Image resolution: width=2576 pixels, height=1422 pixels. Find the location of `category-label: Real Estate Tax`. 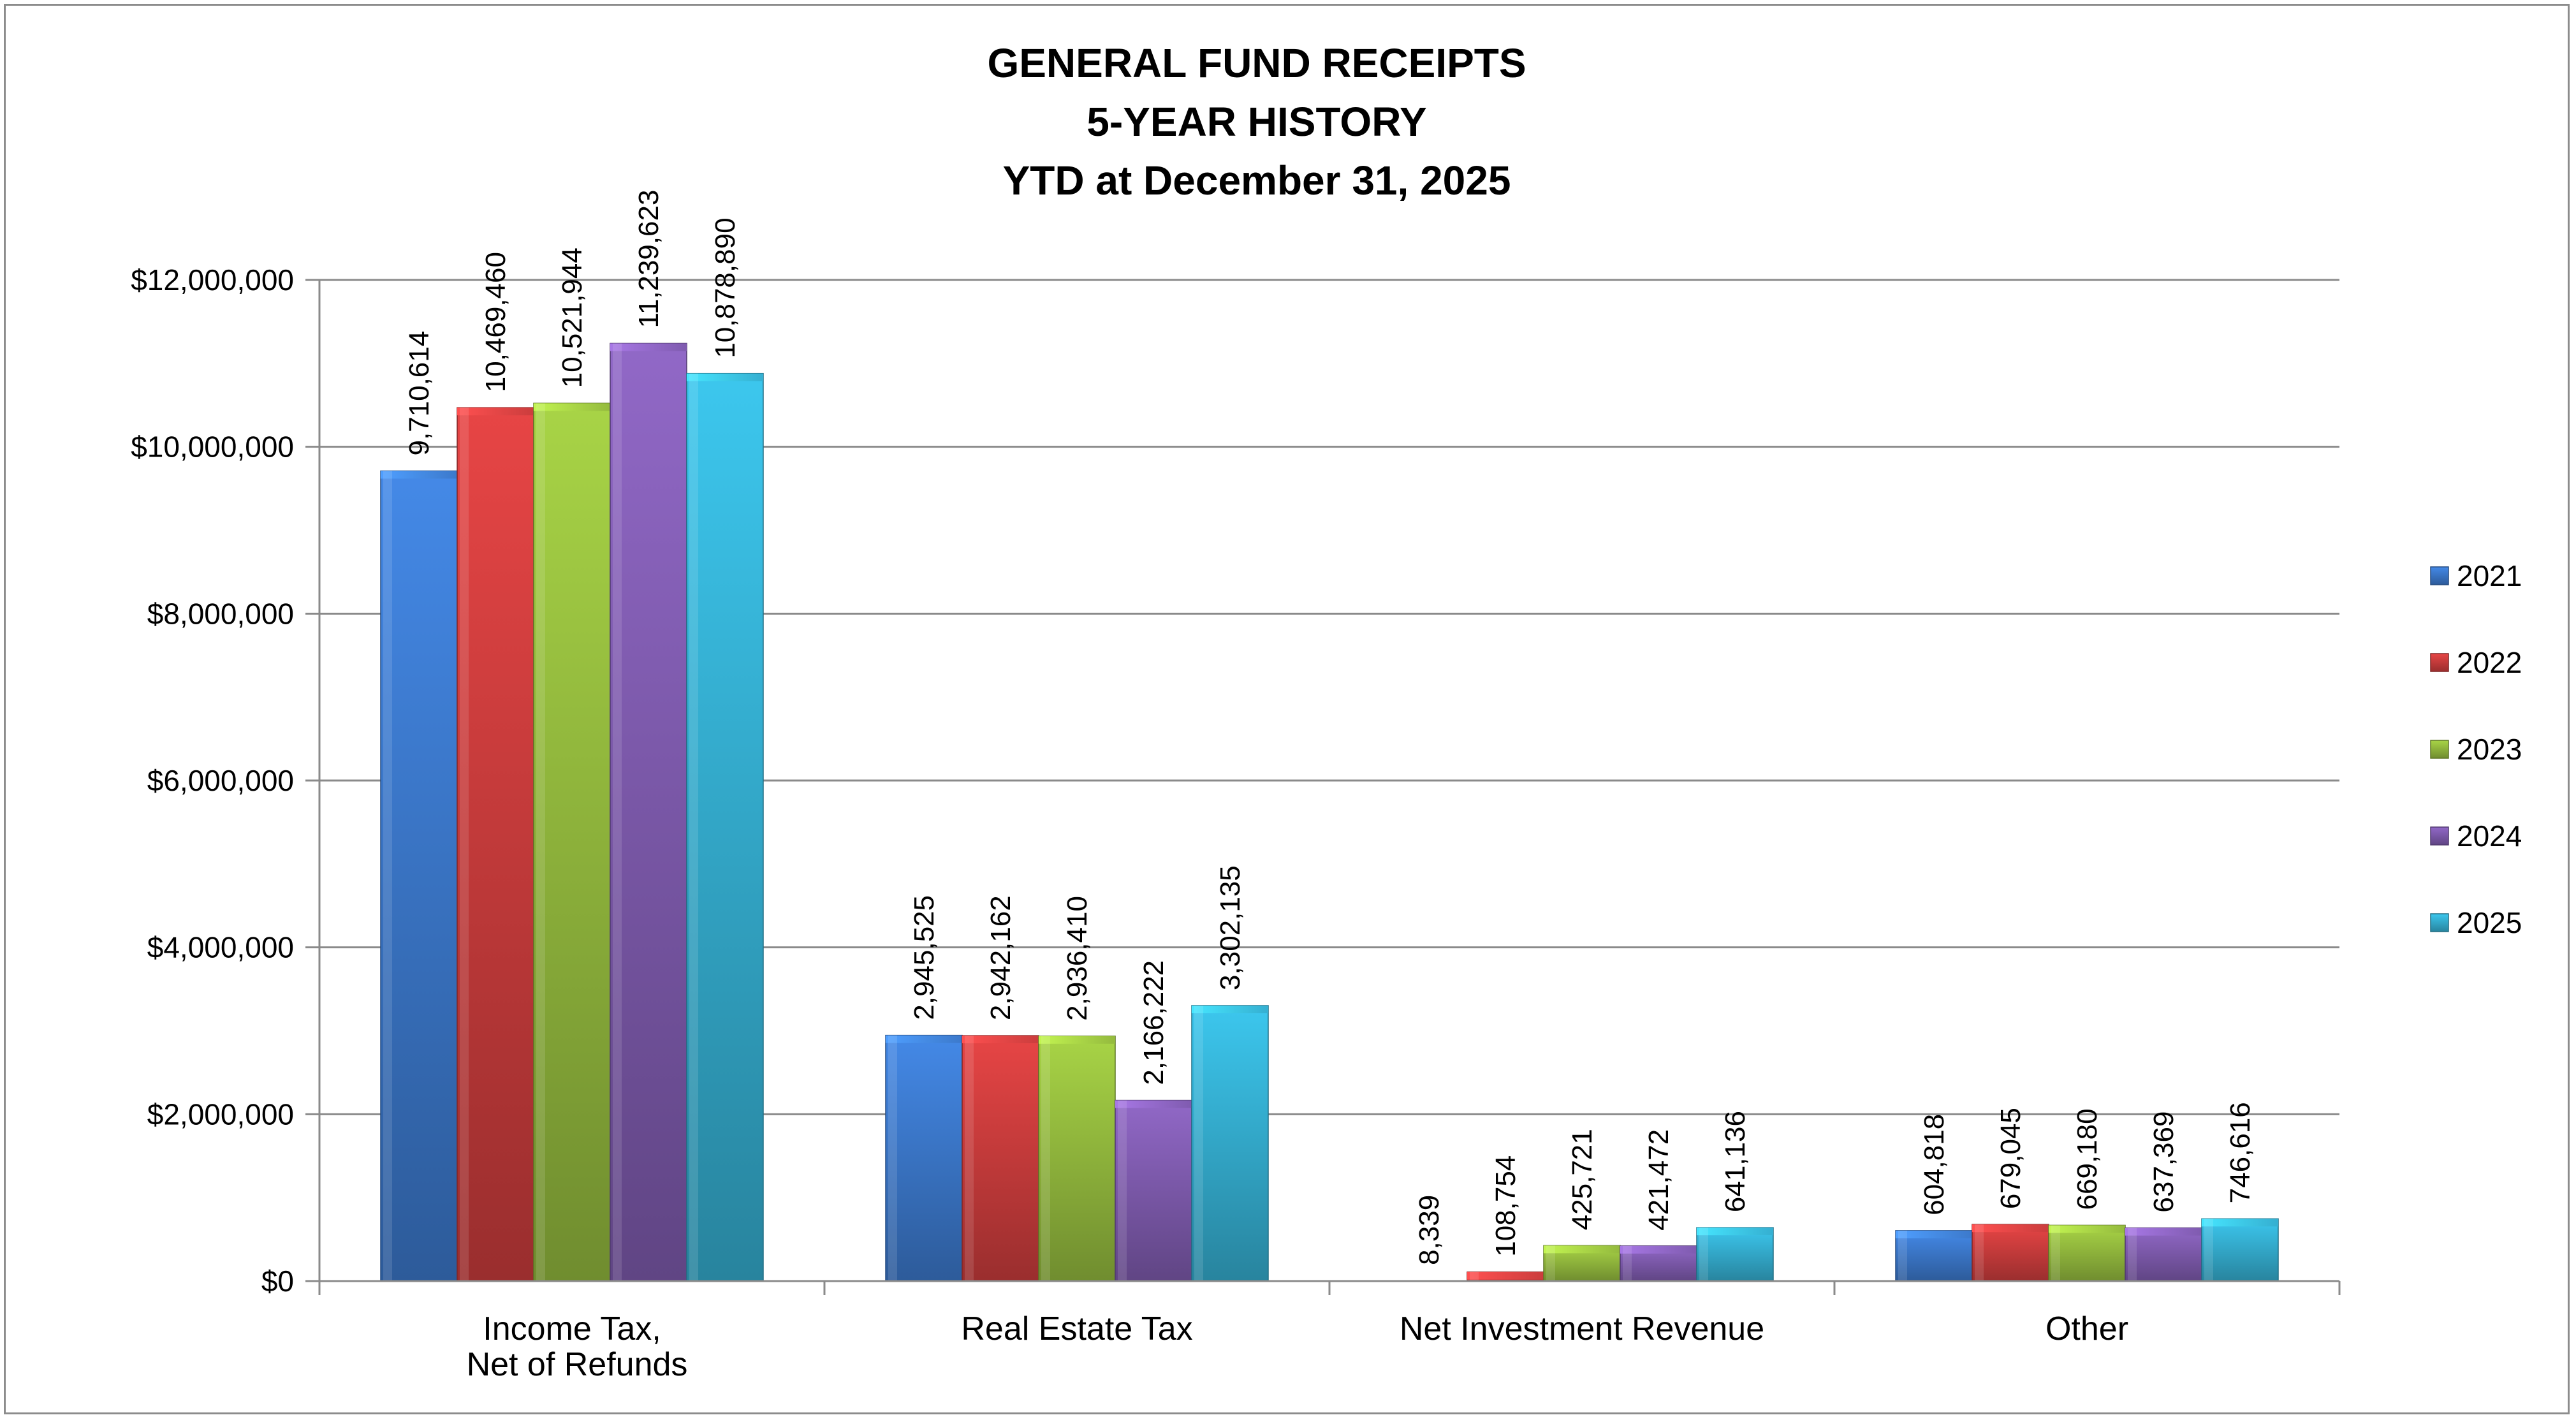

category-label: Real Estate Tax is located at coordinates (1076, 1328).